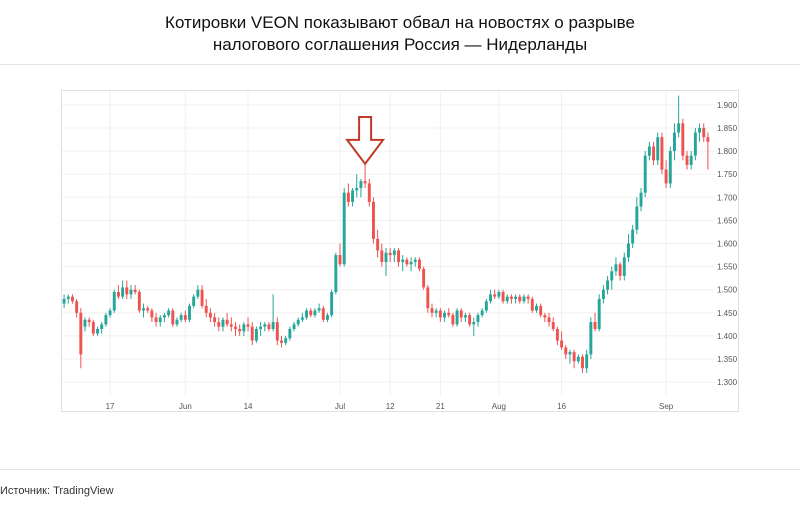 Image resolution: width=800 pixels, height=509 pixels. I want to click on x-tick-label: 21, so click(440, 406).